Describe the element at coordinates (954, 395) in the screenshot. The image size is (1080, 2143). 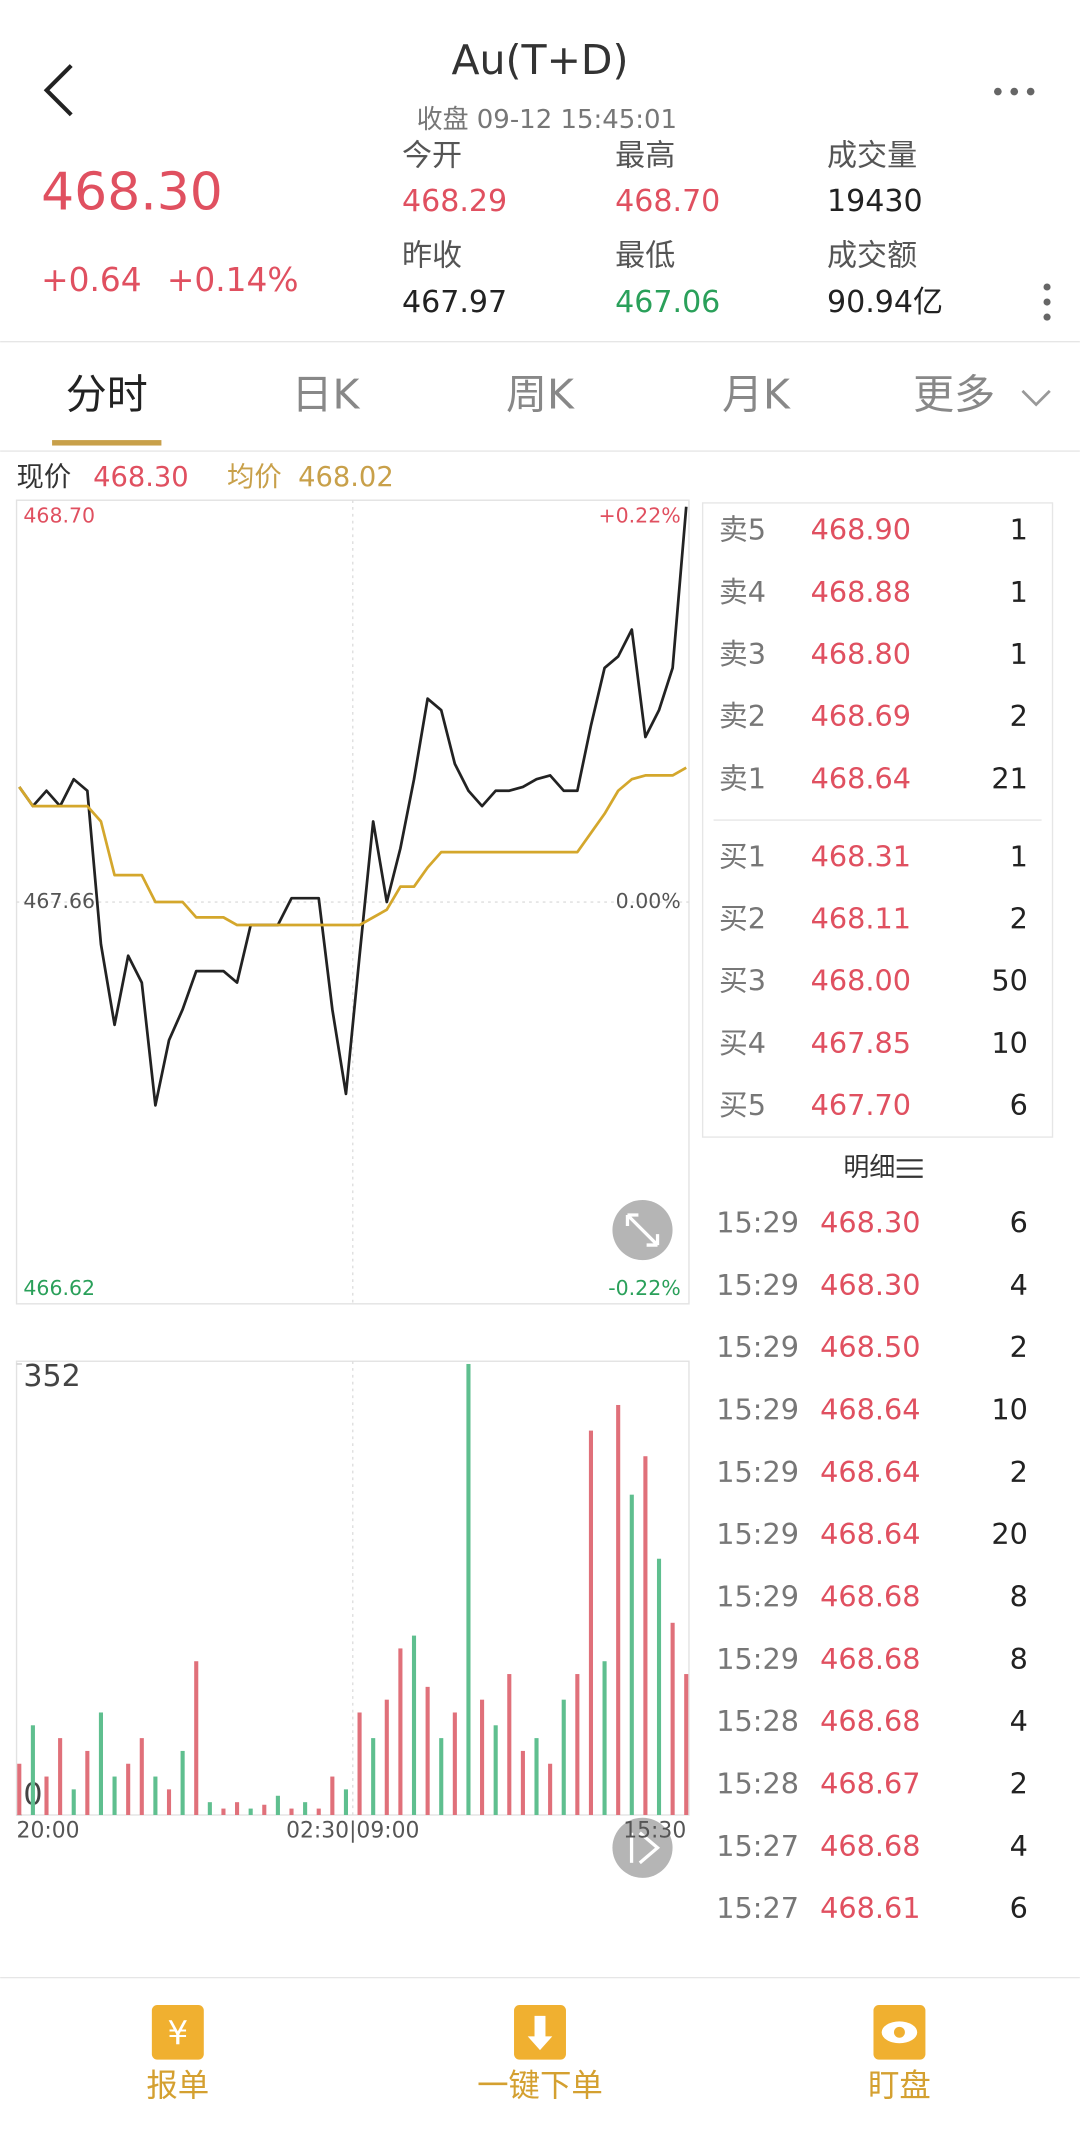
I see `tab: 更多` at that location.